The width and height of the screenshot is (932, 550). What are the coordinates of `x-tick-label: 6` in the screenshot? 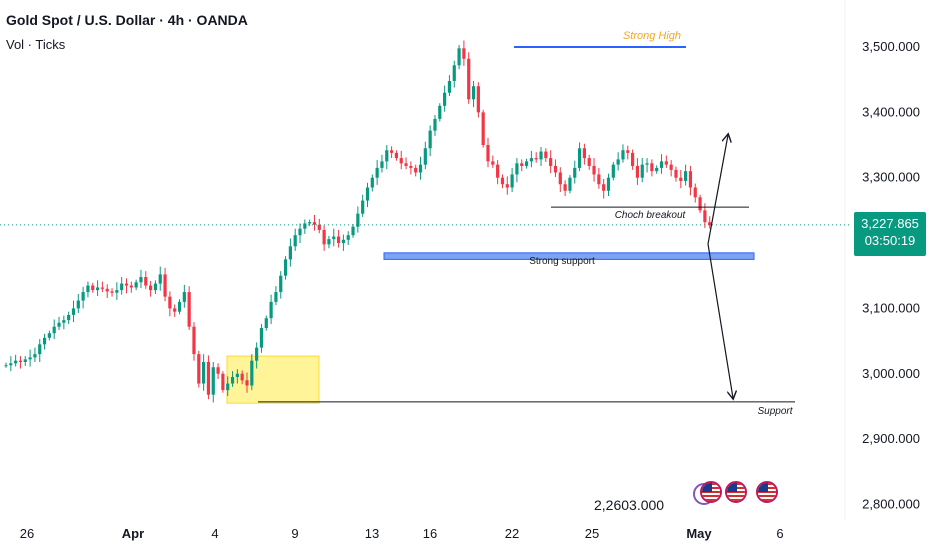 It's located at (779, 533).